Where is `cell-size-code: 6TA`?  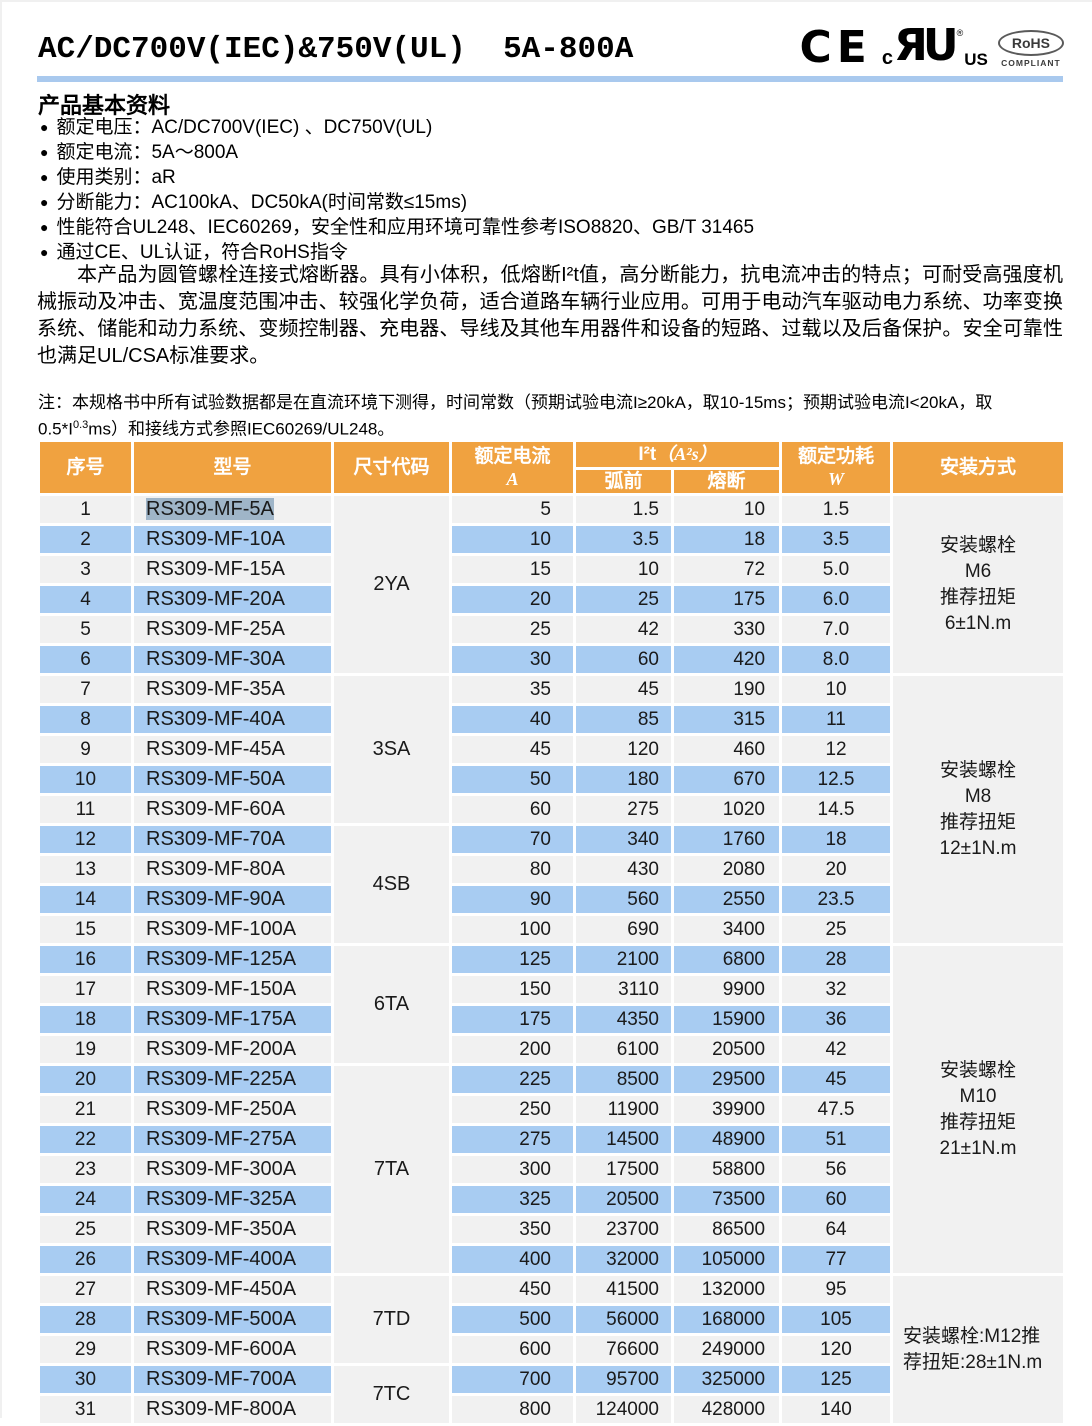 cell-size-code: 6TA is located at coordinates (391, 1004).